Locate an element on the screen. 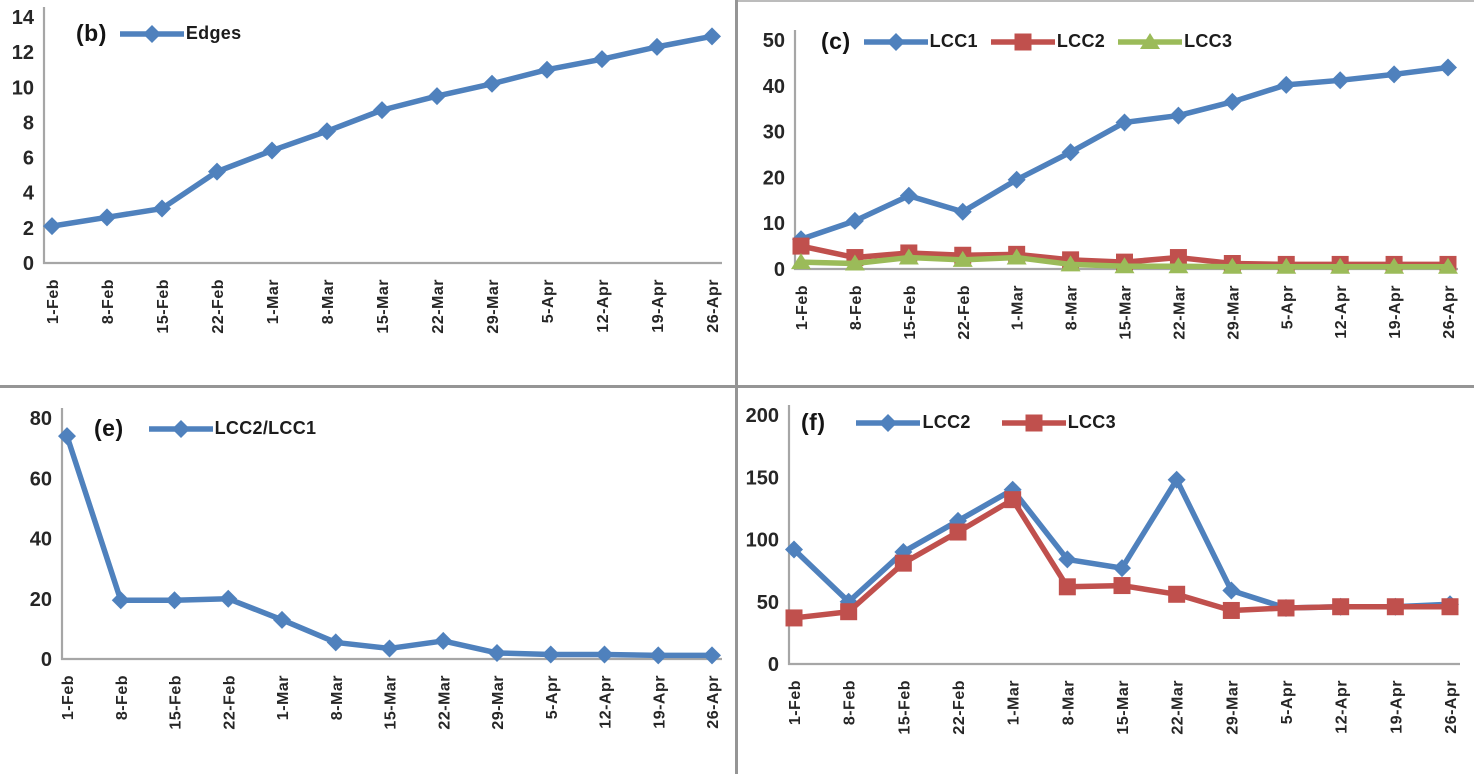 The height and width of the screenshot is (774, 1474). legend-entry-lcc2: LCC2 is located at coordinates (1047, 41).